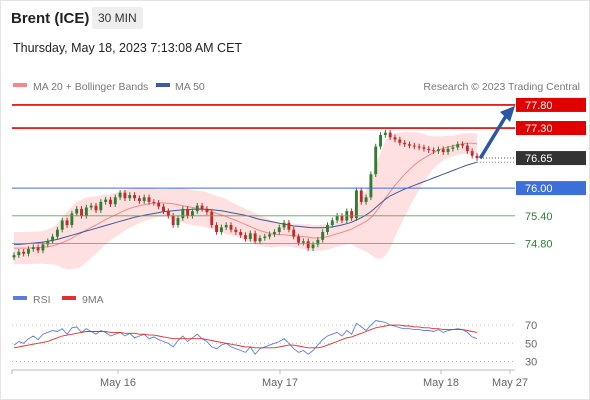 This screenshot has width=590, height=400. What do you see at coordinates (501, 87) in the screenshot?
I see `credit-label: Research © 2023 Trading Central` at bounding box center [501, 87].